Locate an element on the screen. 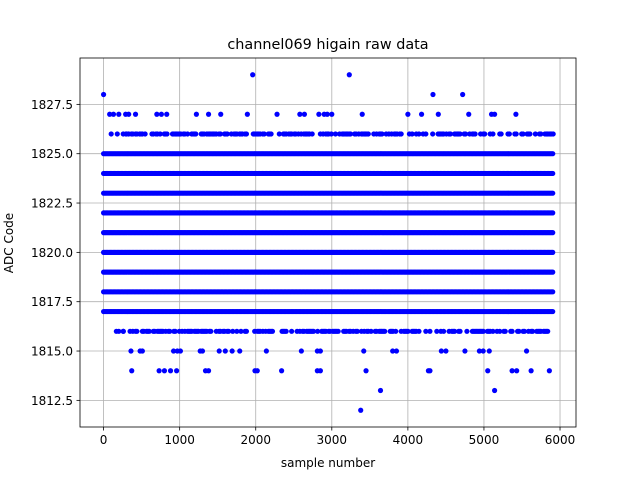 This screenshot has width=640, height=480. x-tick-label: 2000 is located at coordinates (255, 440).